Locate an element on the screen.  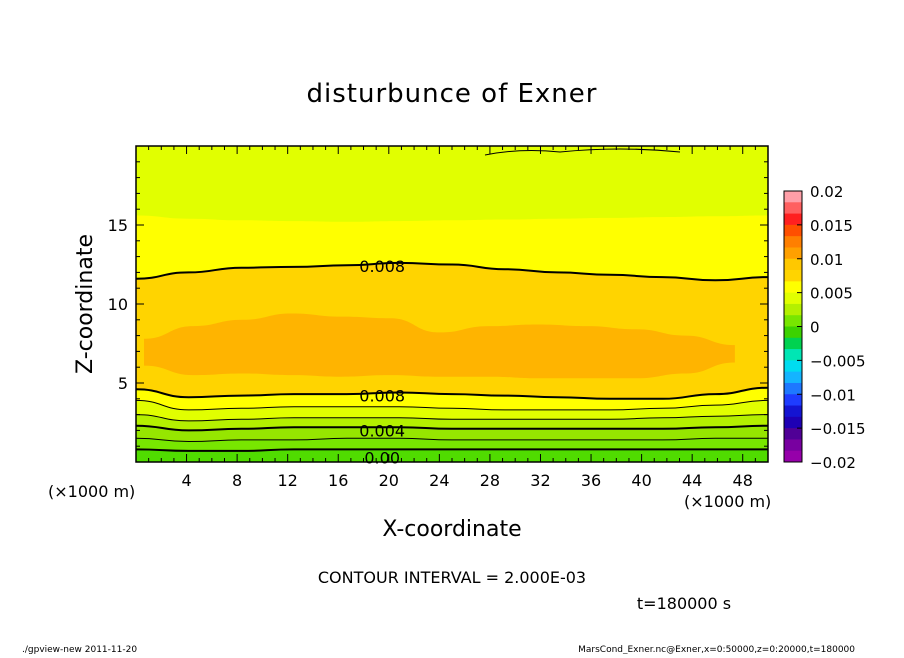
time-label: t=180000 s is located at coordinates (684, 603).